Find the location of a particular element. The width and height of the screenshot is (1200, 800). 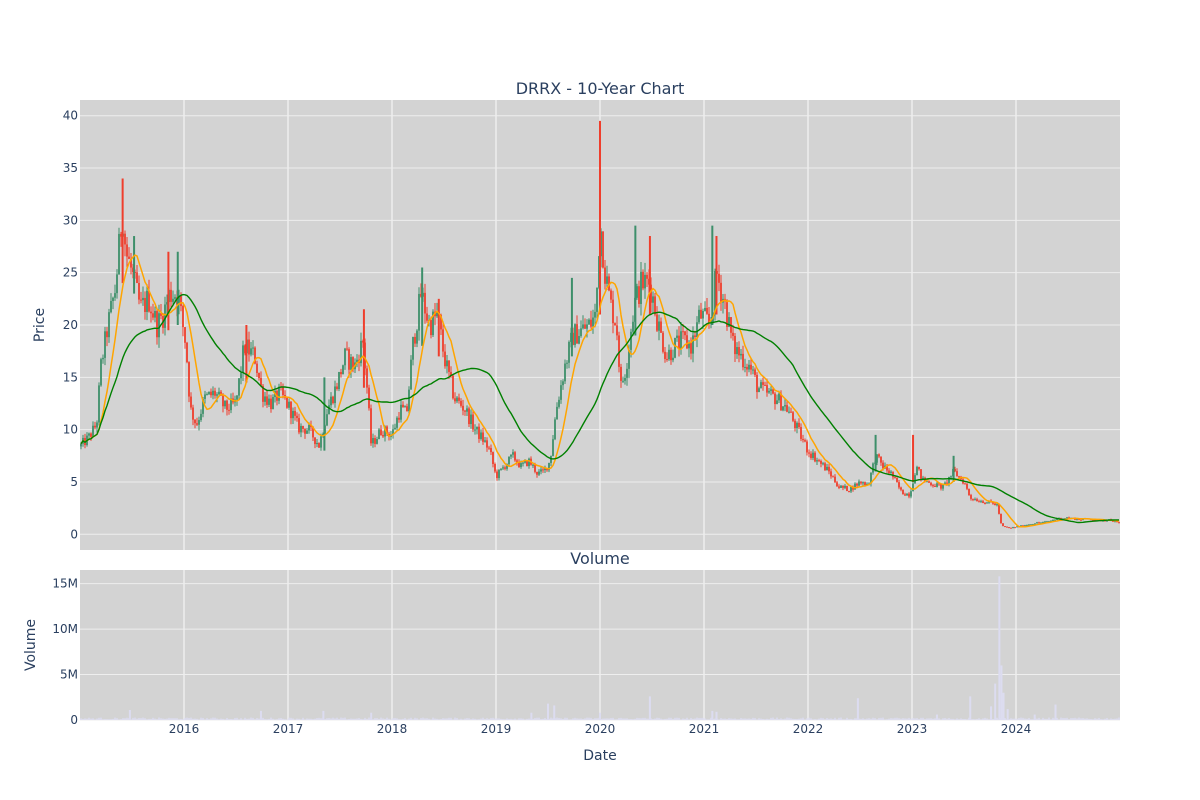

volume-y-tick-label: 5M is located at coordinates (69, 675).